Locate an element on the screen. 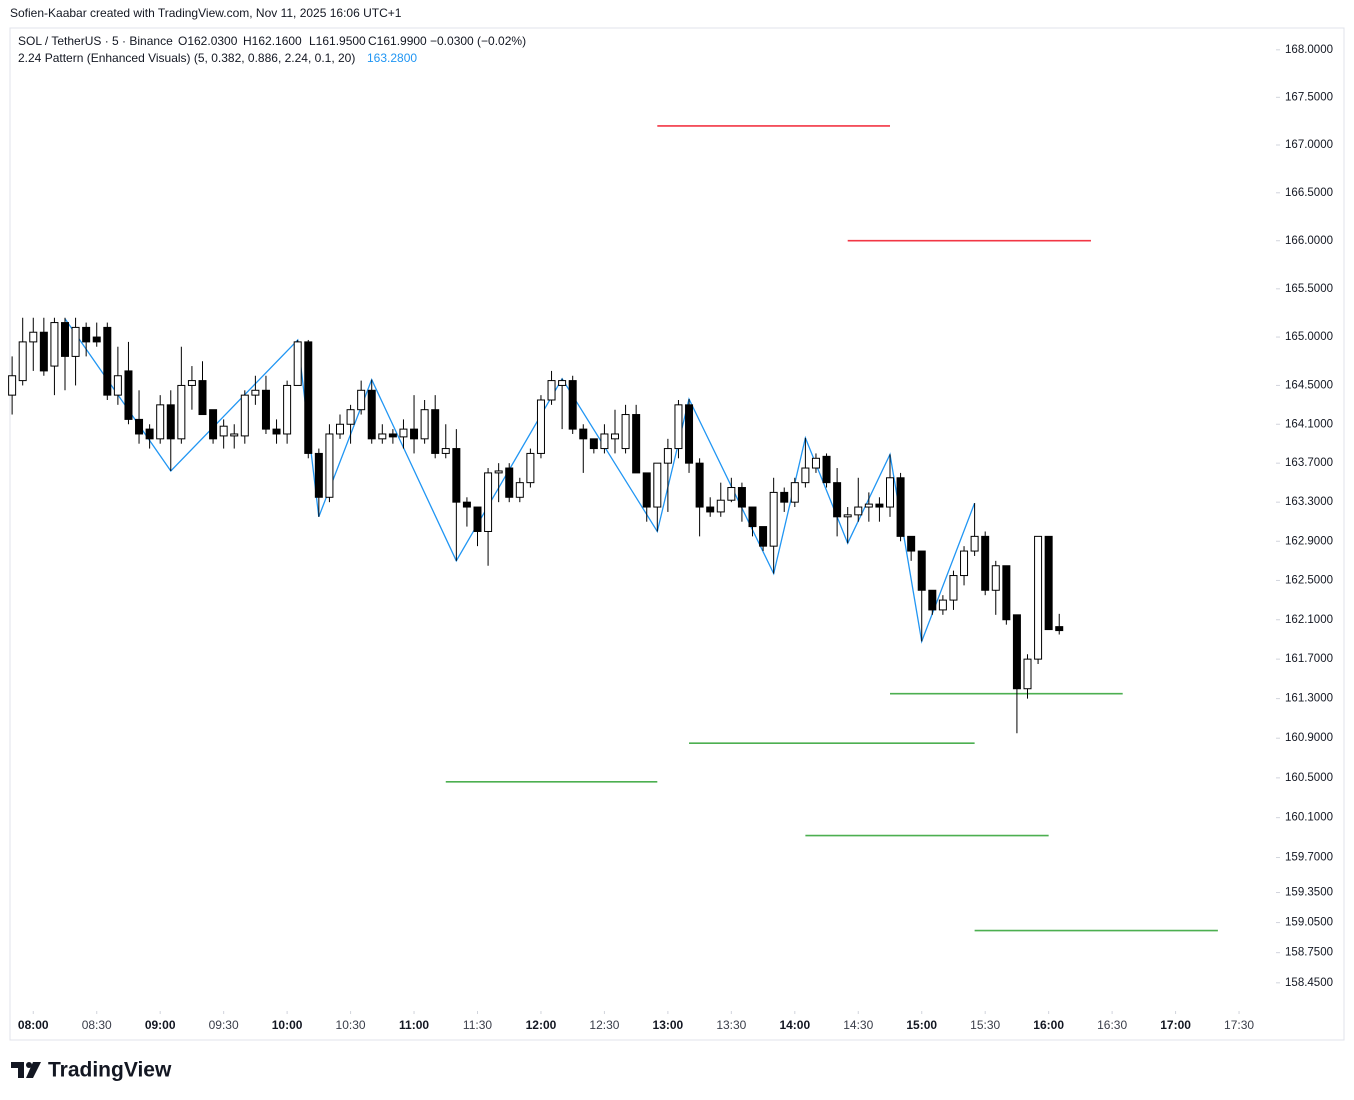  x-tick-label: 17:30 is located at coordinates (1239, 1025).